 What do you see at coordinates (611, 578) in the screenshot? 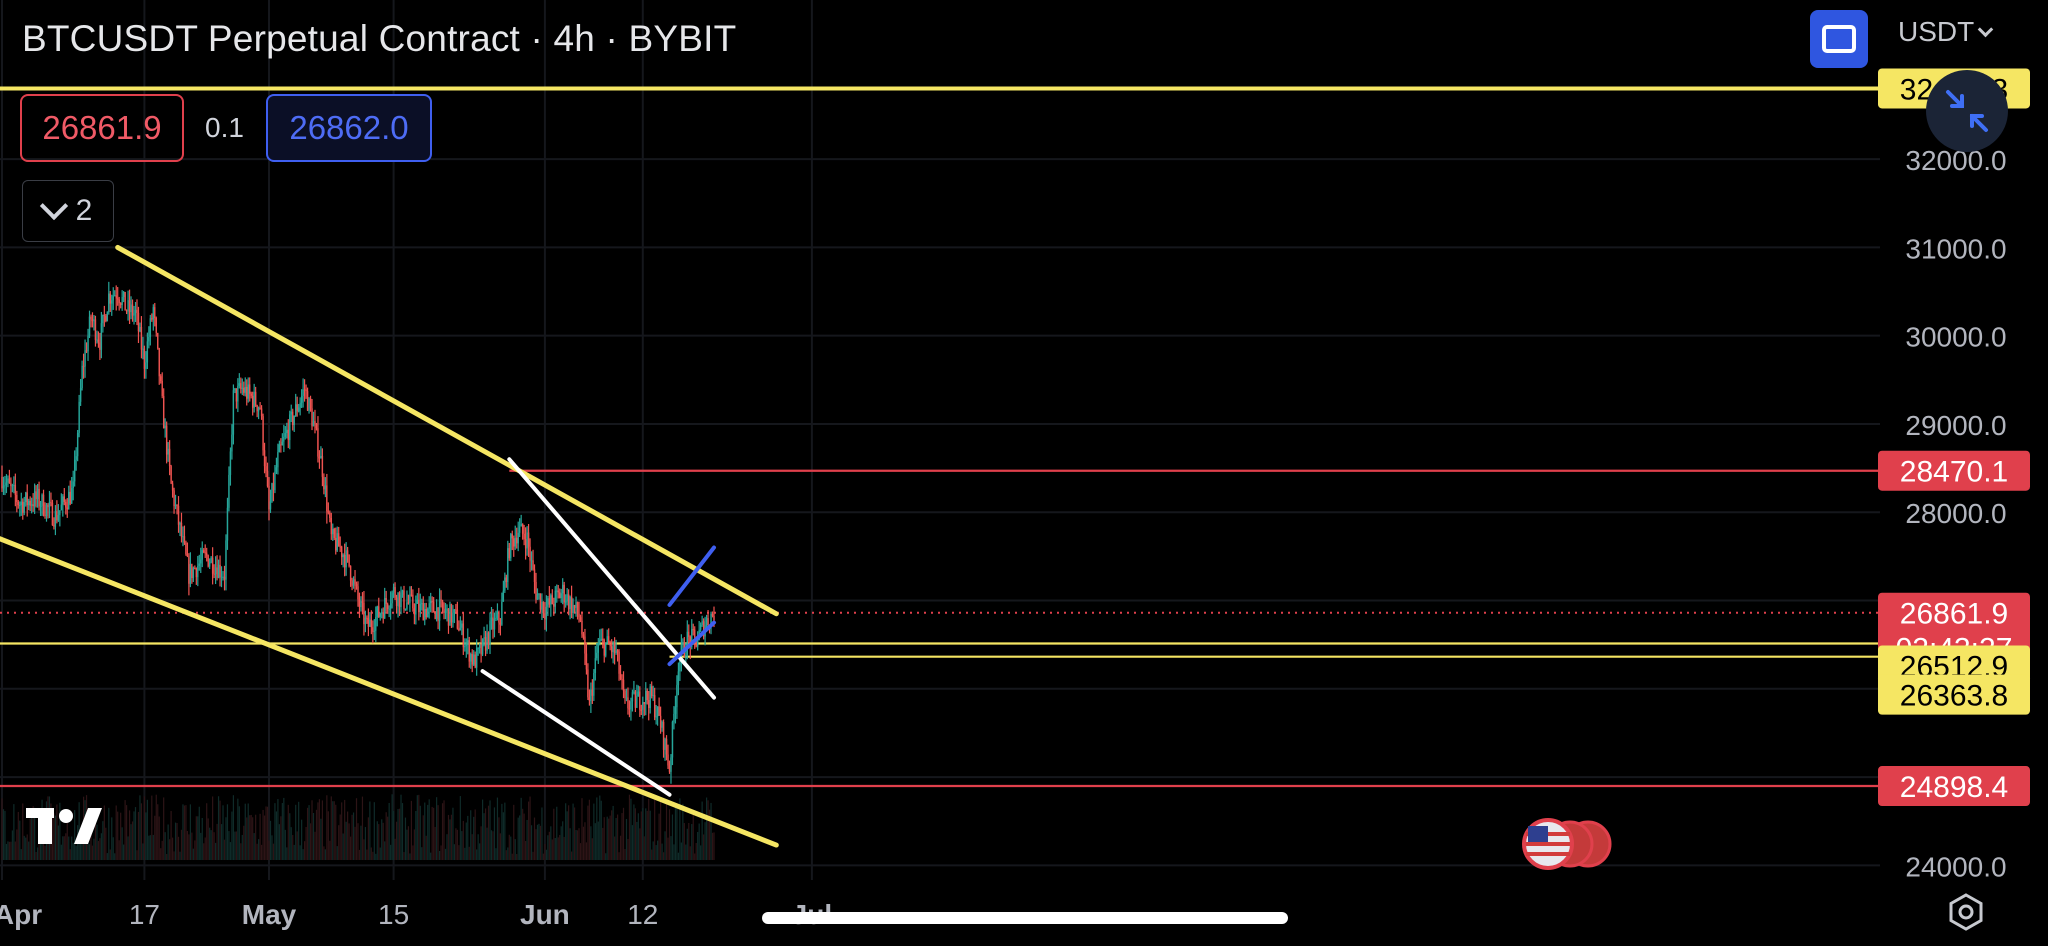
I see `trendline` at bounding box center [611, 578].